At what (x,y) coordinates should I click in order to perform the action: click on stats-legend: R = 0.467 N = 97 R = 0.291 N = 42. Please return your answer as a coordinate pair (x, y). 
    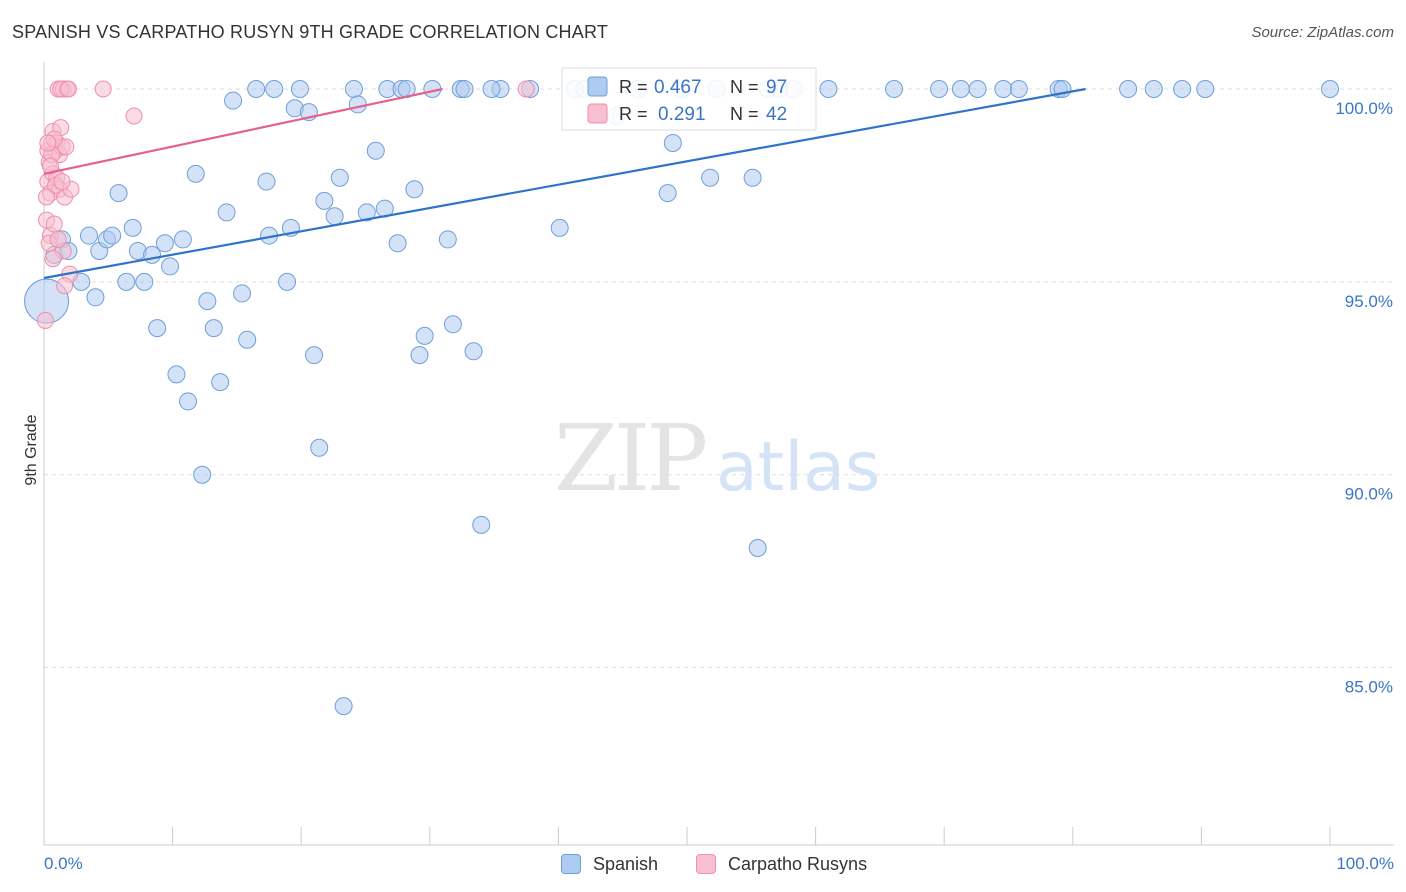
    Looking at the image, I should click on (689, 99).